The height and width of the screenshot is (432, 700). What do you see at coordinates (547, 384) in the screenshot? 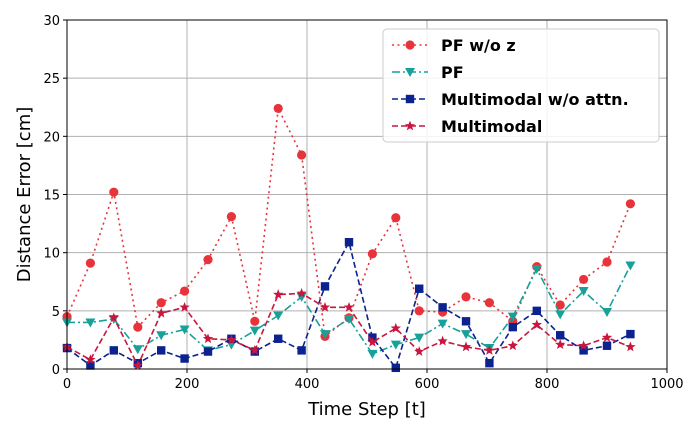
I see `x-tick-label: 800` at bounding box center [547, 384].